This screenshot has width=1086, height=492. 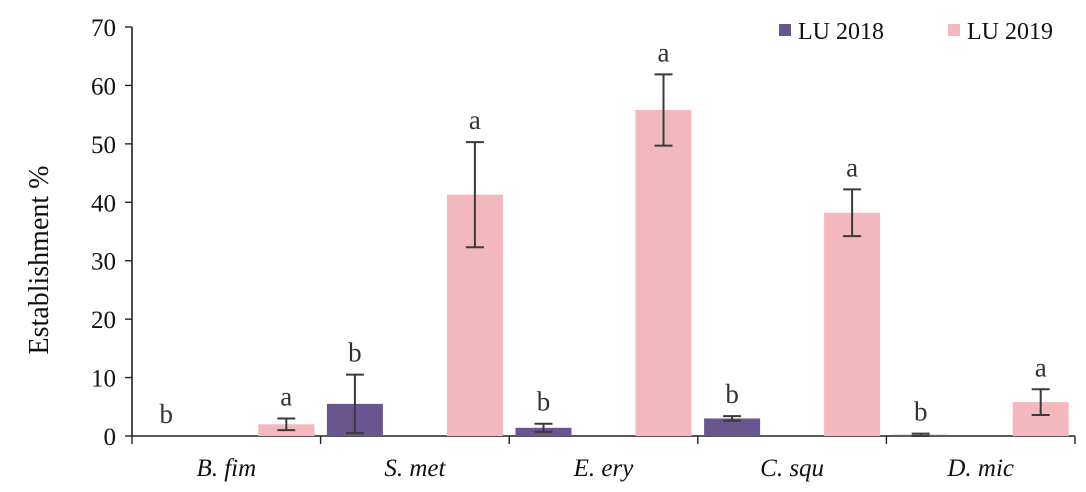 What do you see at coordinates (110, 437) in the screenshot?
I see `y-tick-label: 0` at bounding box center [110, 437].